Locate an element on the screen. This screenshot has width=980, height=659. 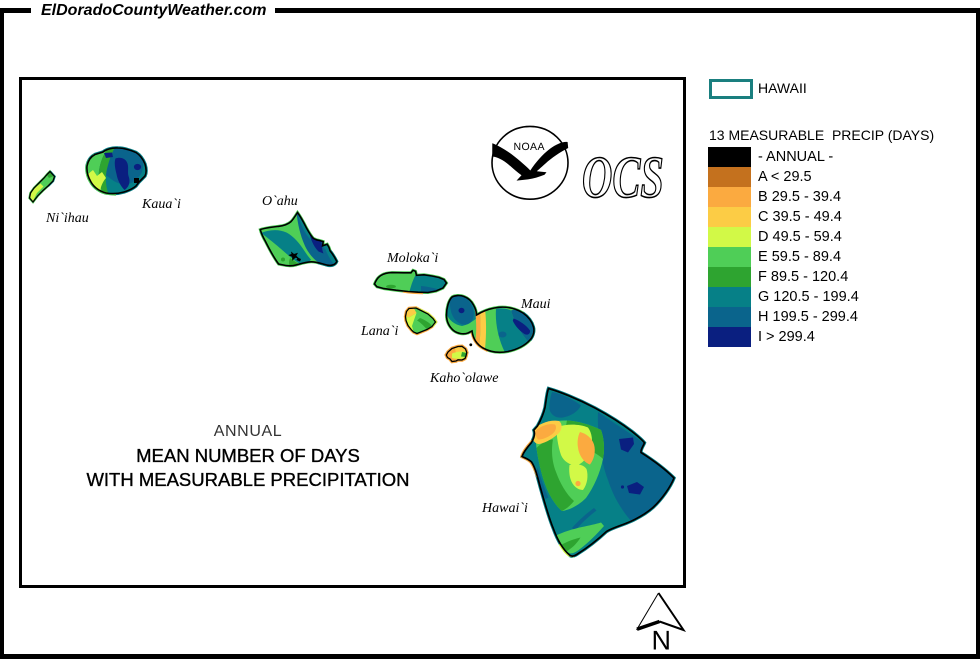
svg-text: NOAA is located at coordinates (529, 147).